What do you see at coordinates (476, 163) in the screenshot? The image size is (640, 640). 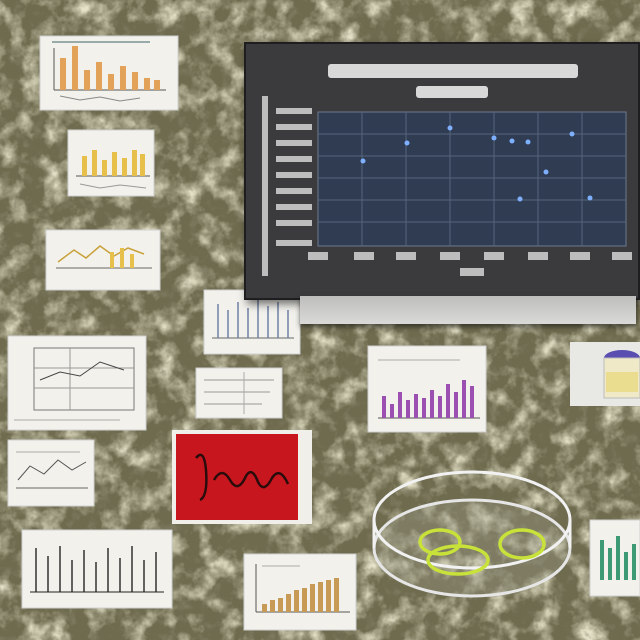 I see `data-points` at bounding box center [476, 163].